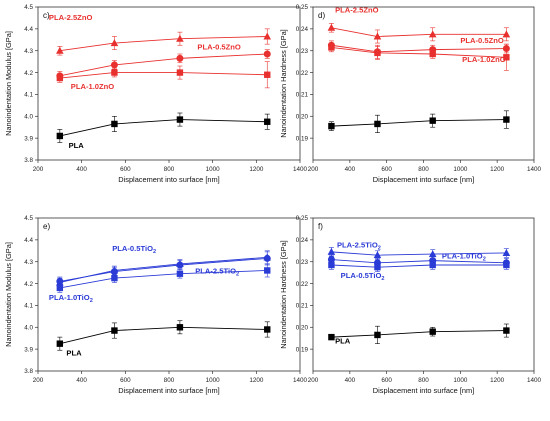  I want to click on series-pla-0-5zno, so click(163, 65).